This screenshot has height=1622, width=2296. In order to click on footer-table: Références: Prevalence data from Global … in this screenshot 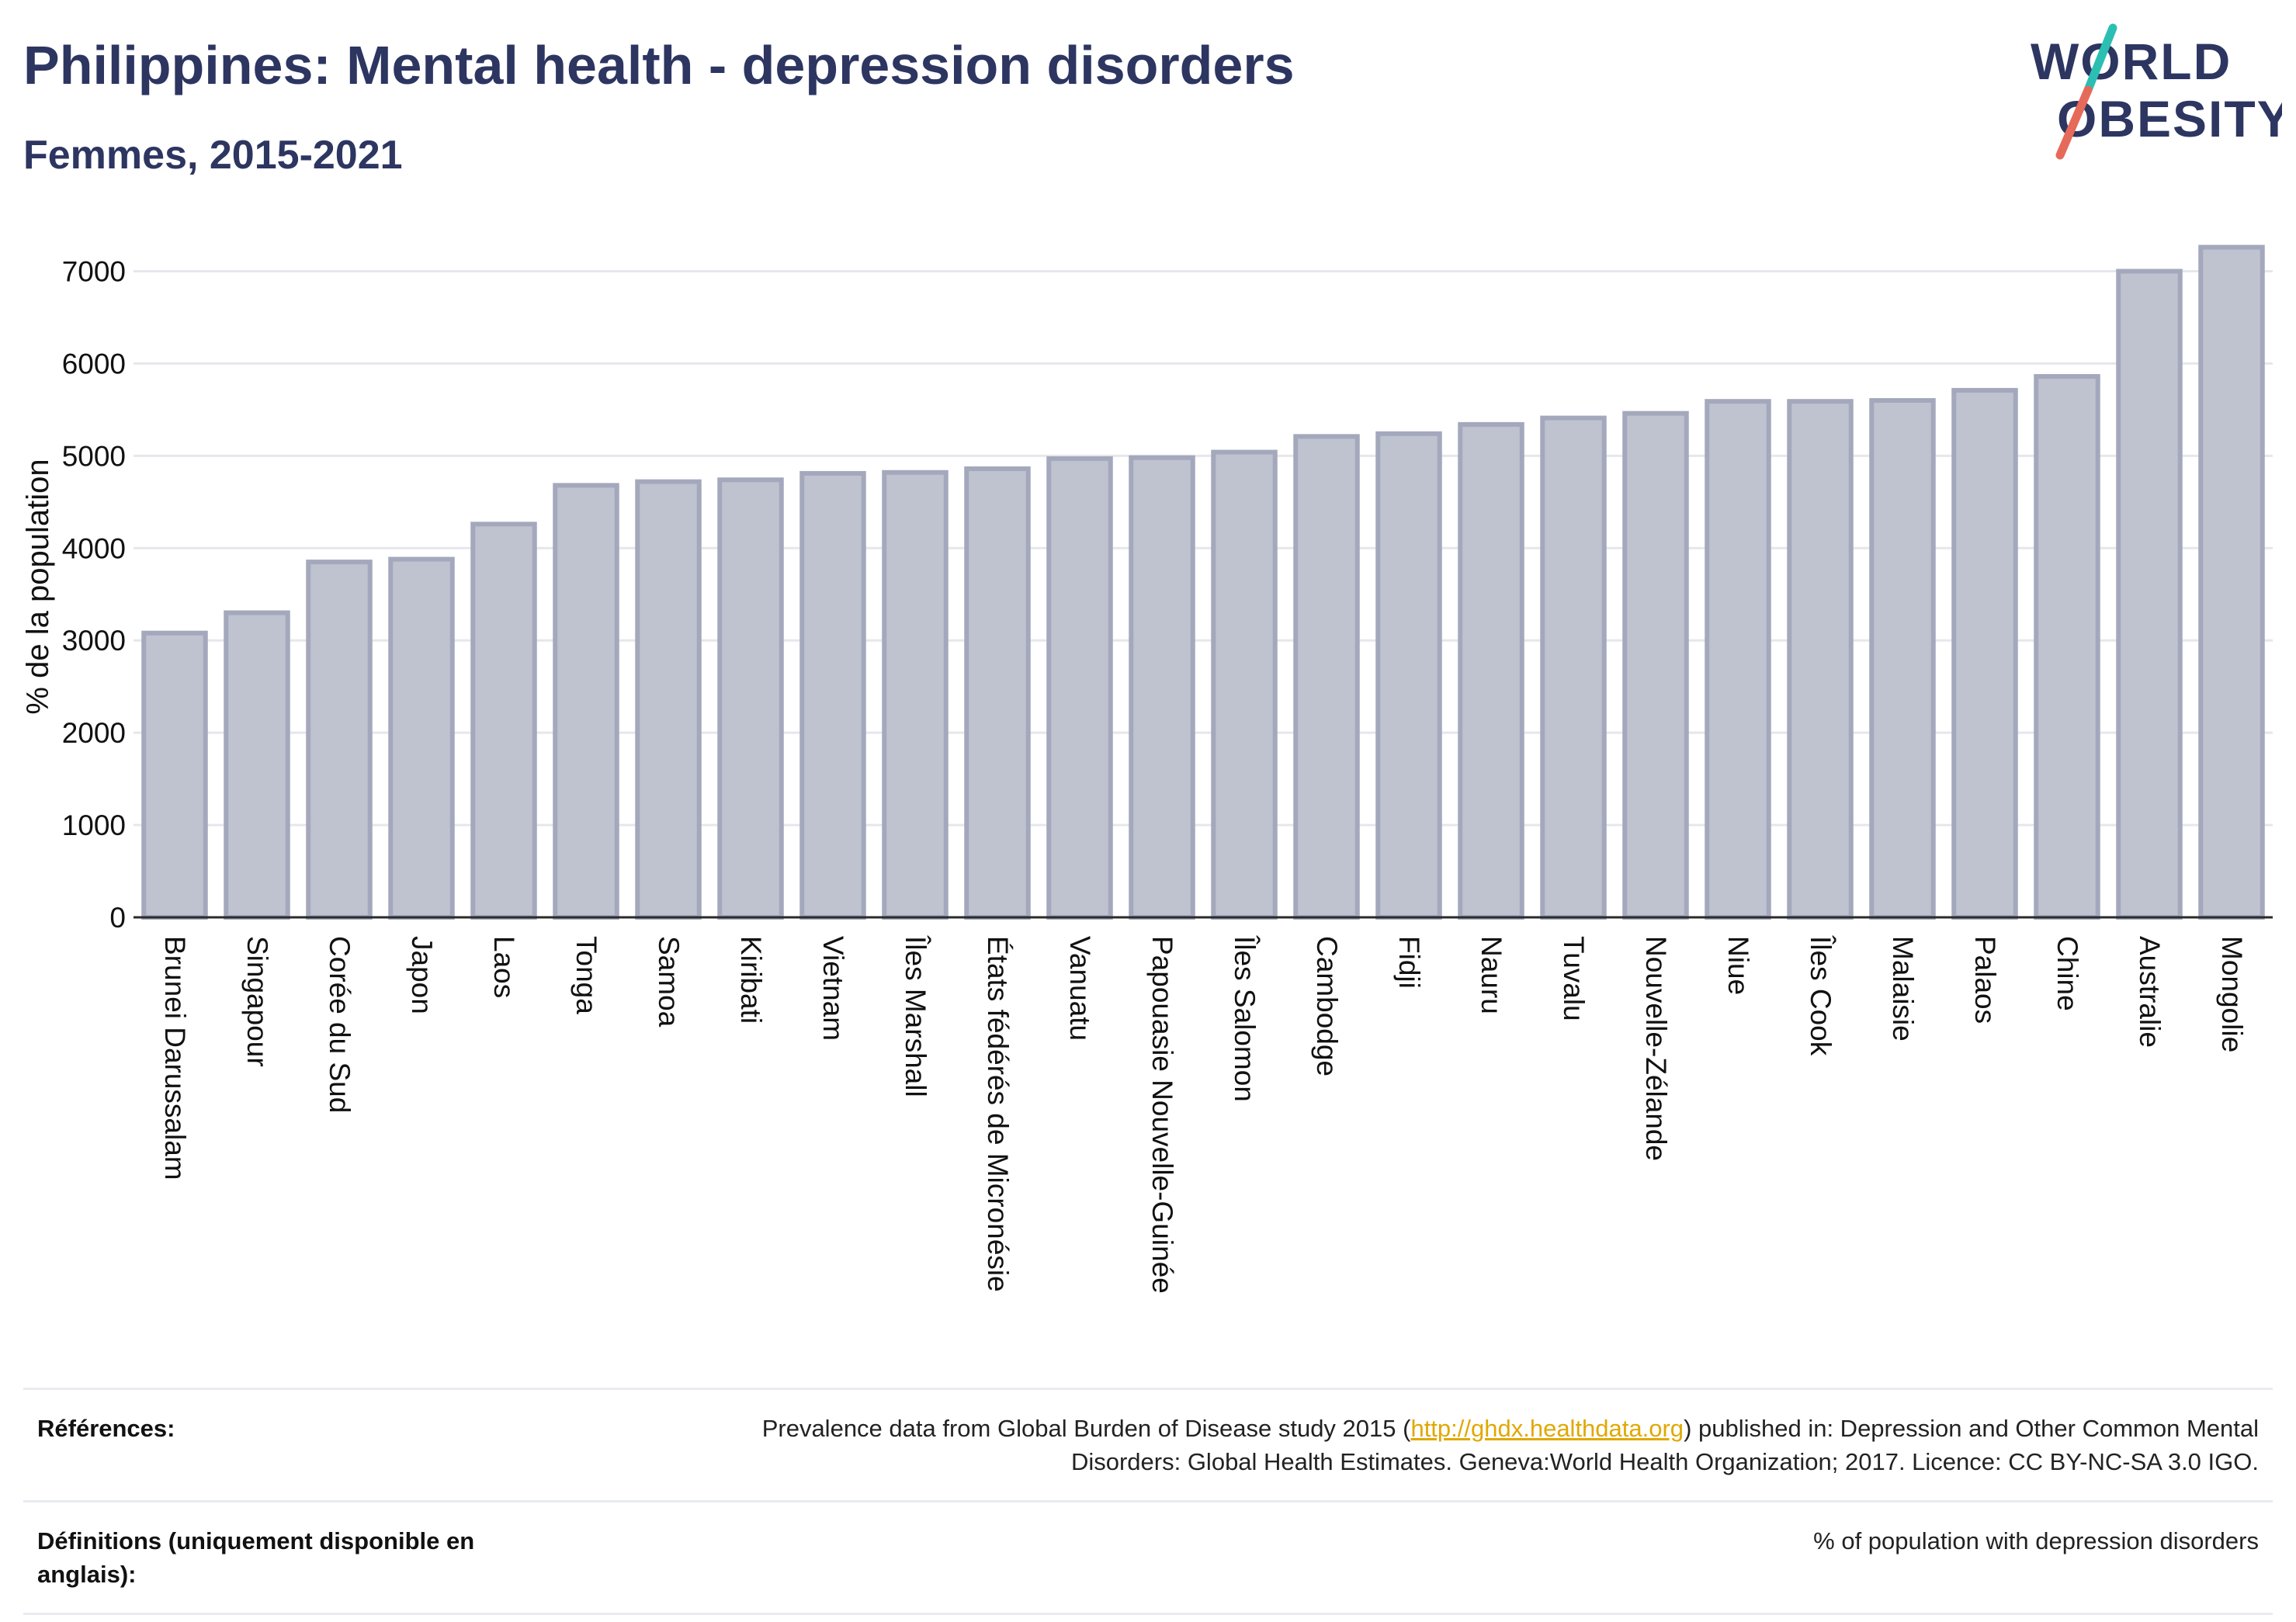, I will do `click(1148, 1501)`.